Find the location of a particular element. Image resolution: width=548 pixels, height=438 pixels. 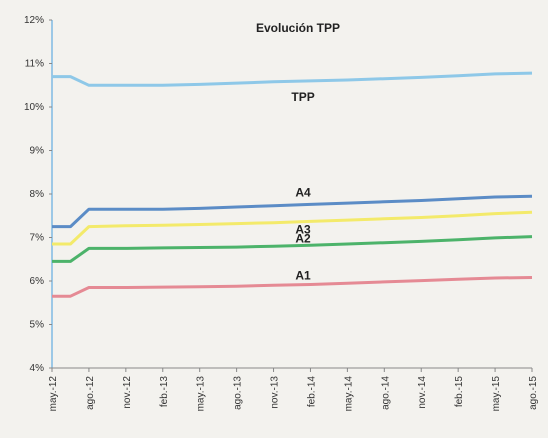

x-tick-label: nov.-13 is located at coordinates (275, 392).